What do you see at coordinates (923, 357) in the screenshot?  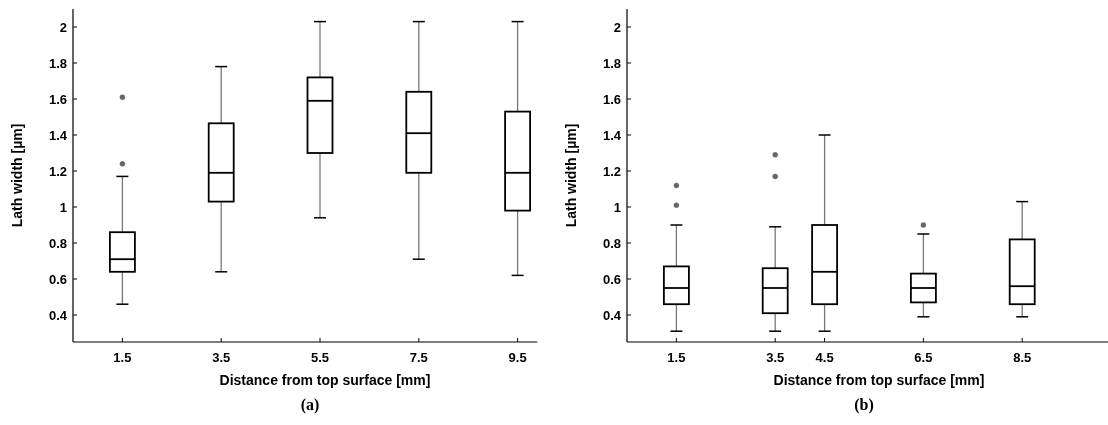 I see `x-tick-label: 6.5` at bounding box center [923, 357].